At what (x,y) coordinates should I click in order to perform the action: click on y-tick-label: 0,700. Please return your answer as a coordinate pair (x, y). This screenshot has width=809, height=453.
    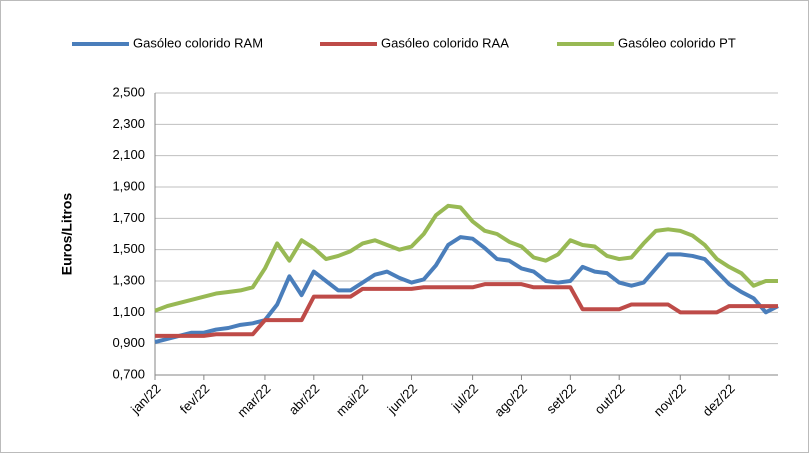
    Looking at the image, I should click on (128, 373).